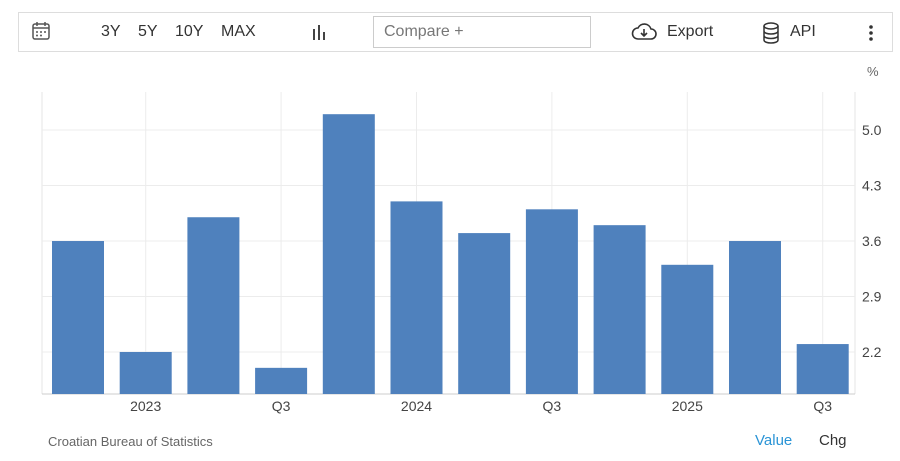 This screenshot has height=461, width=900. What do you see at coordinates (130, 441) in the screenshot?
I see `source-label: Croatian Bureau of Statistics` at bounding box center [130, 441].